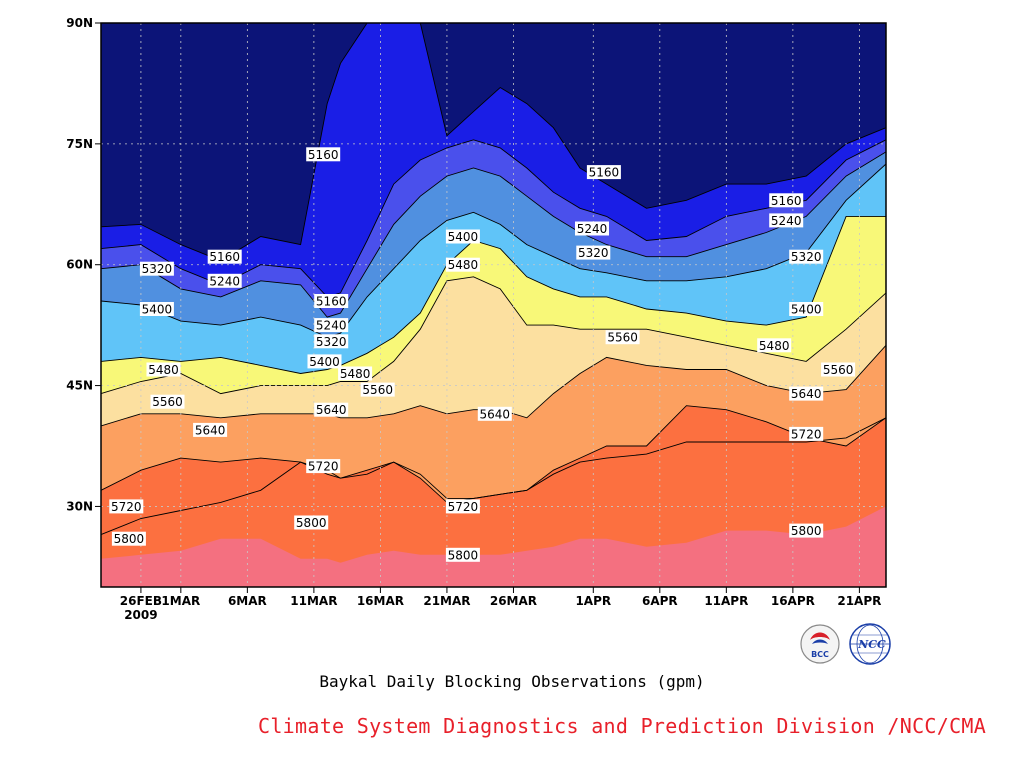 This screenshot has height=768, width=1024. What do you see at coordinates (141, 601) in the screenshot?
I see `x-tick-label: 26FEB` at bounding box center [141, 601].